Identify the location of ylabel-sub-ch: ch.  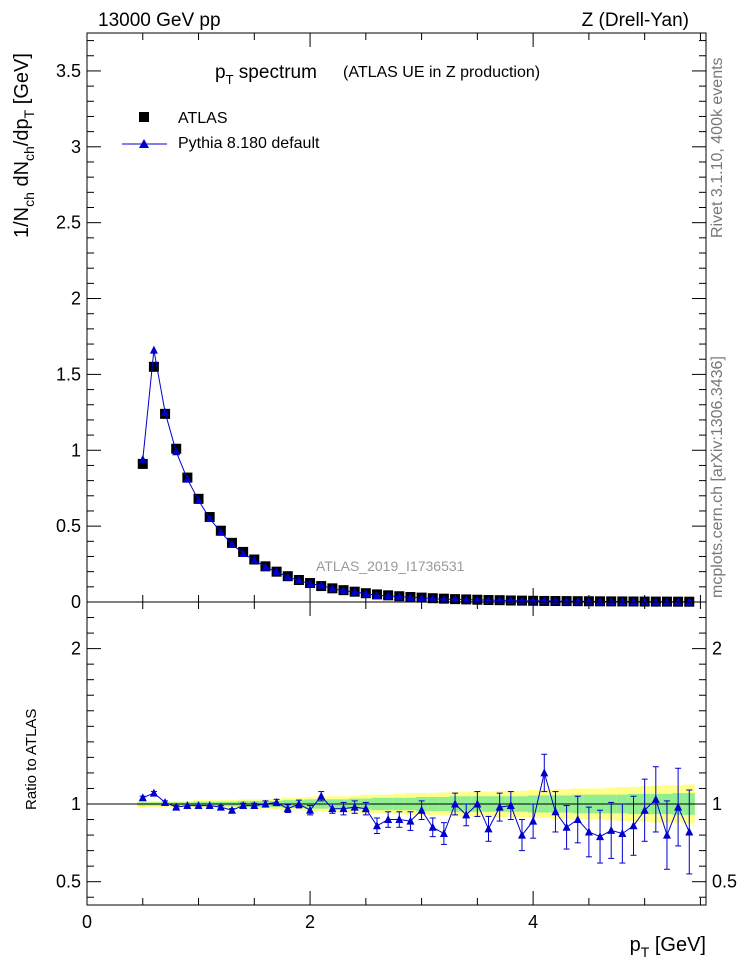
(29, 199).